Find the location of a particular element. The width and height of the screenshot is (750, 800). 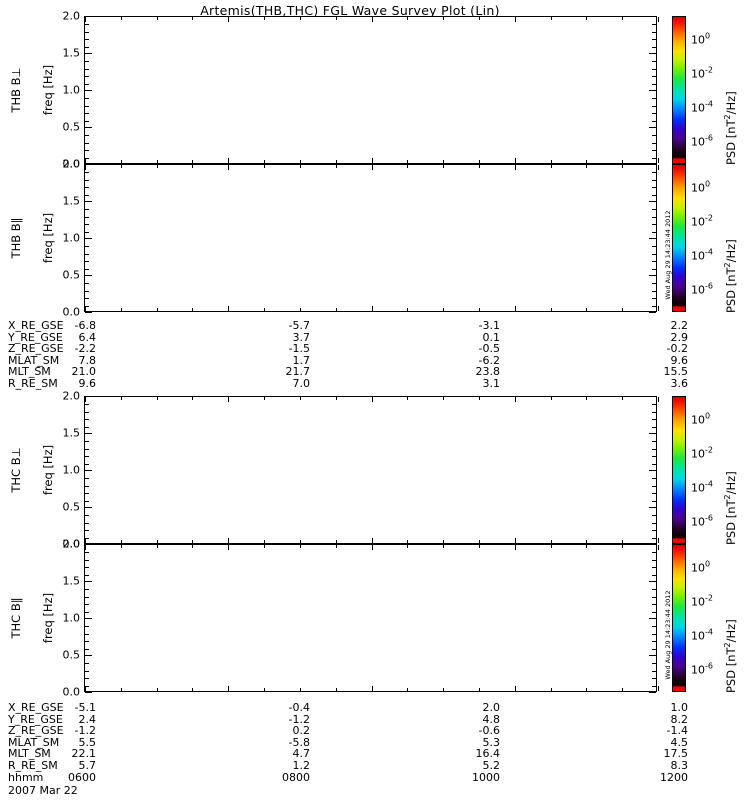

thc-bpar-ytick-labels: 2.0 1.5 1.0 0.5 0.0 is located at coordinates (63, 618).